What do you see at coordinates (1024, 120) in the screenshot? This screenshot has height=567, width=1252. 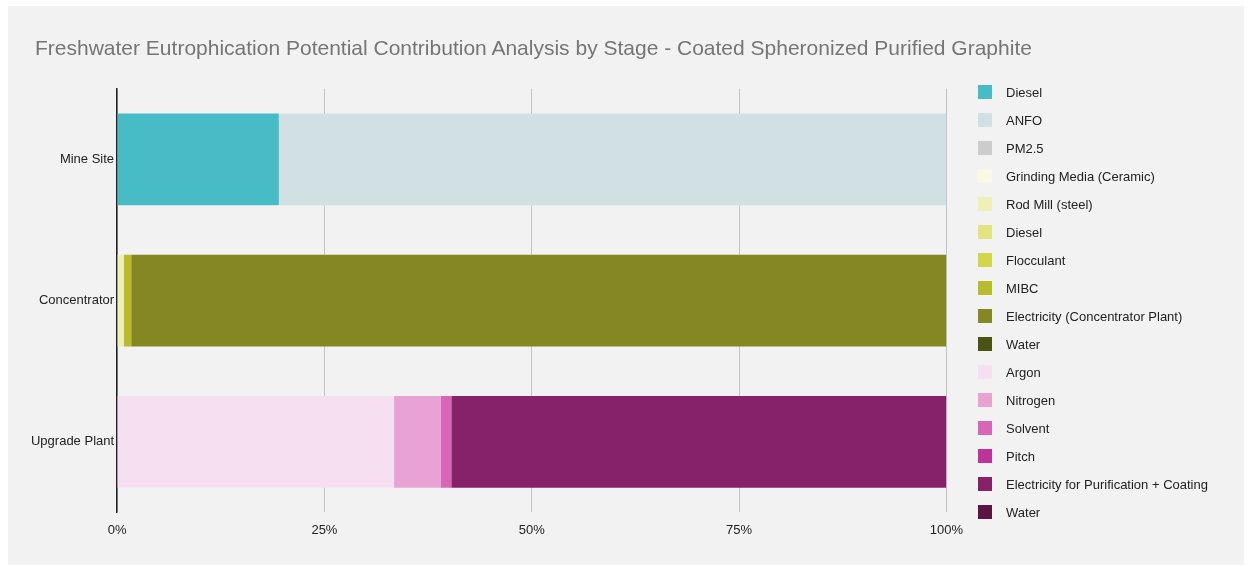 I see `legend-label: ANFO` at bounding box center [1024, 120].